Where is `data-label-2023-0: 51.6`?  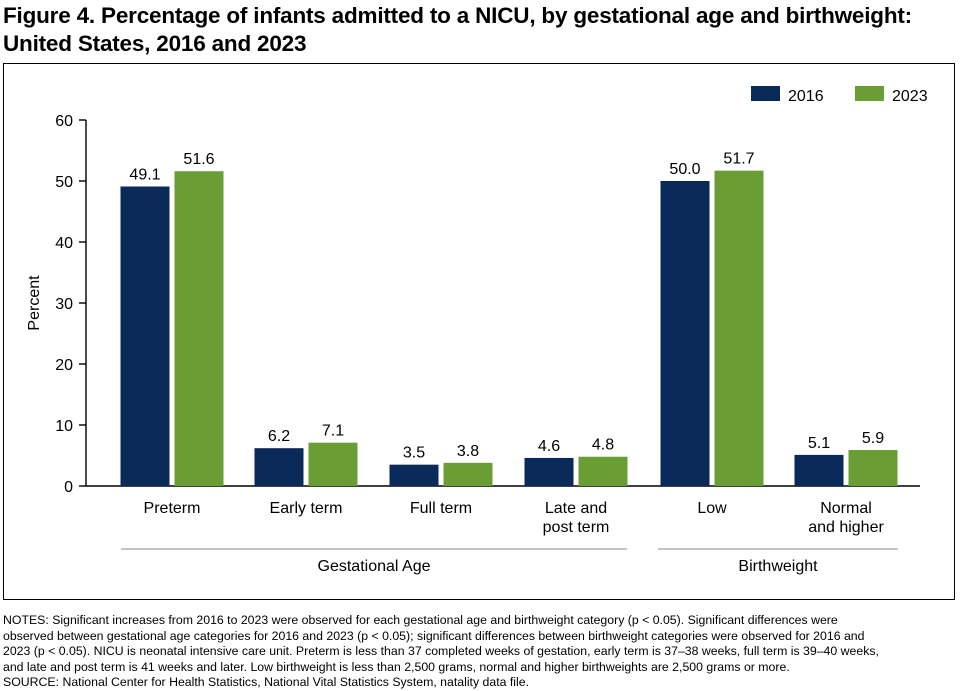
data-label-2023-0: 51.6 is located at coordinates (198, 159).